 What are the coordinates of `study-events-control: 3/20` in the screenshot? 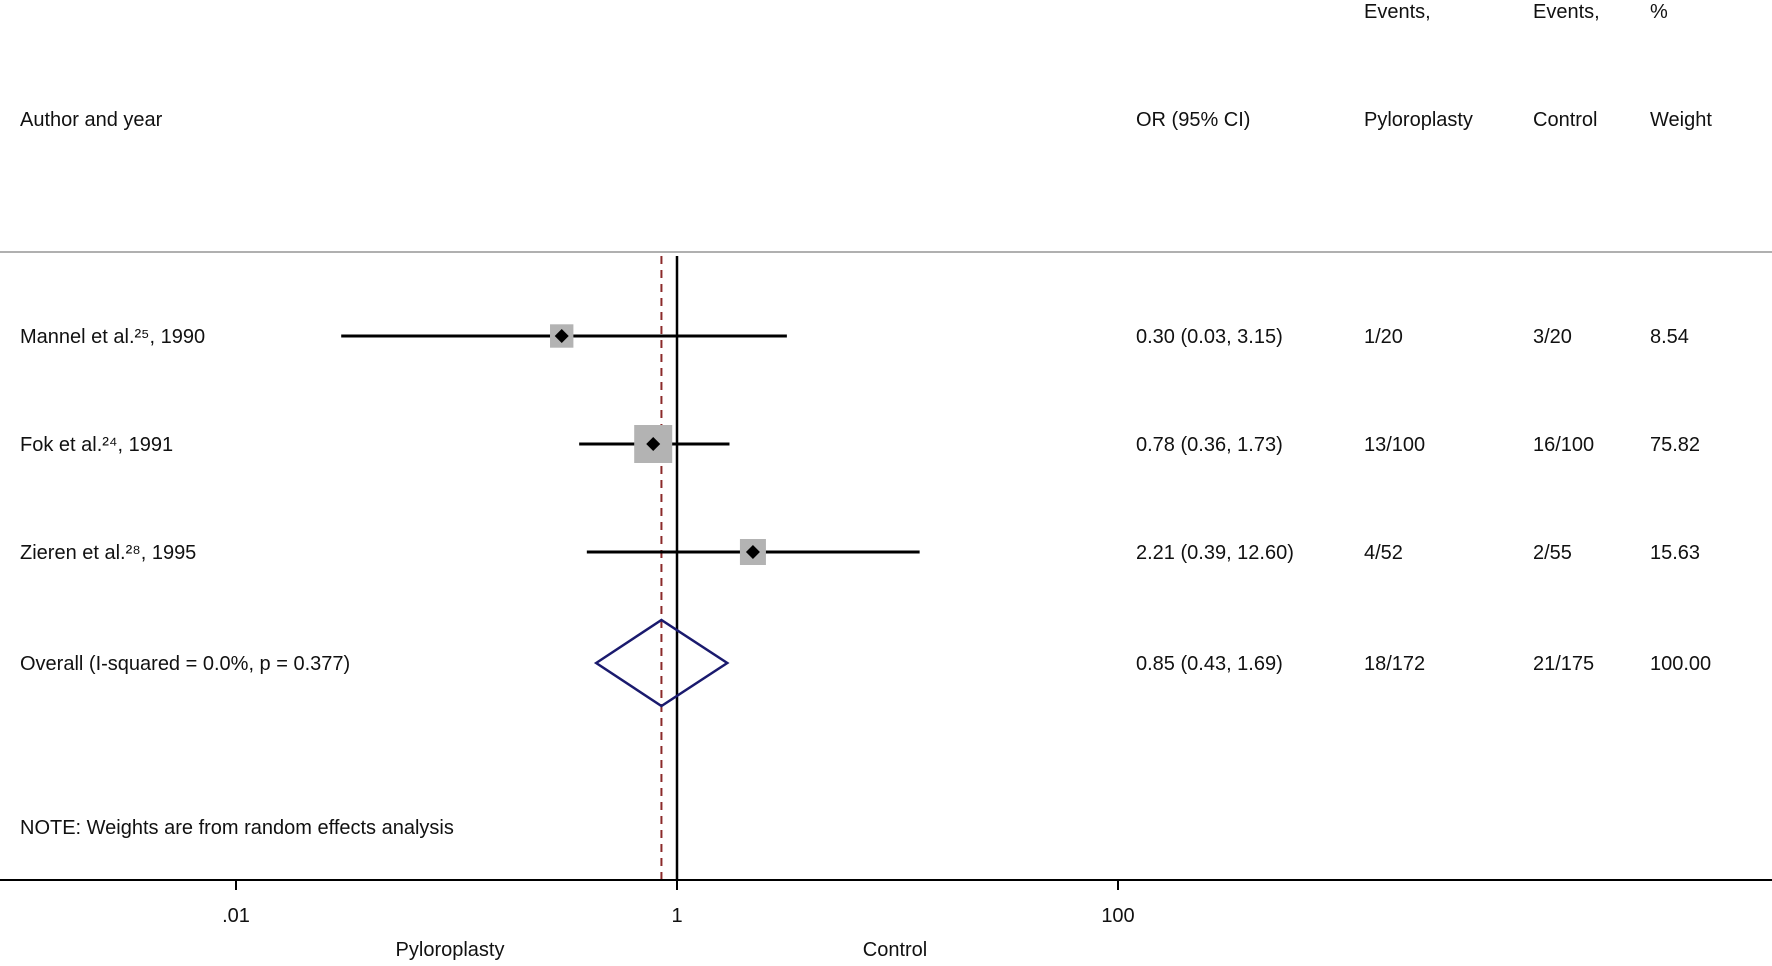 It's located at (1552, 337).